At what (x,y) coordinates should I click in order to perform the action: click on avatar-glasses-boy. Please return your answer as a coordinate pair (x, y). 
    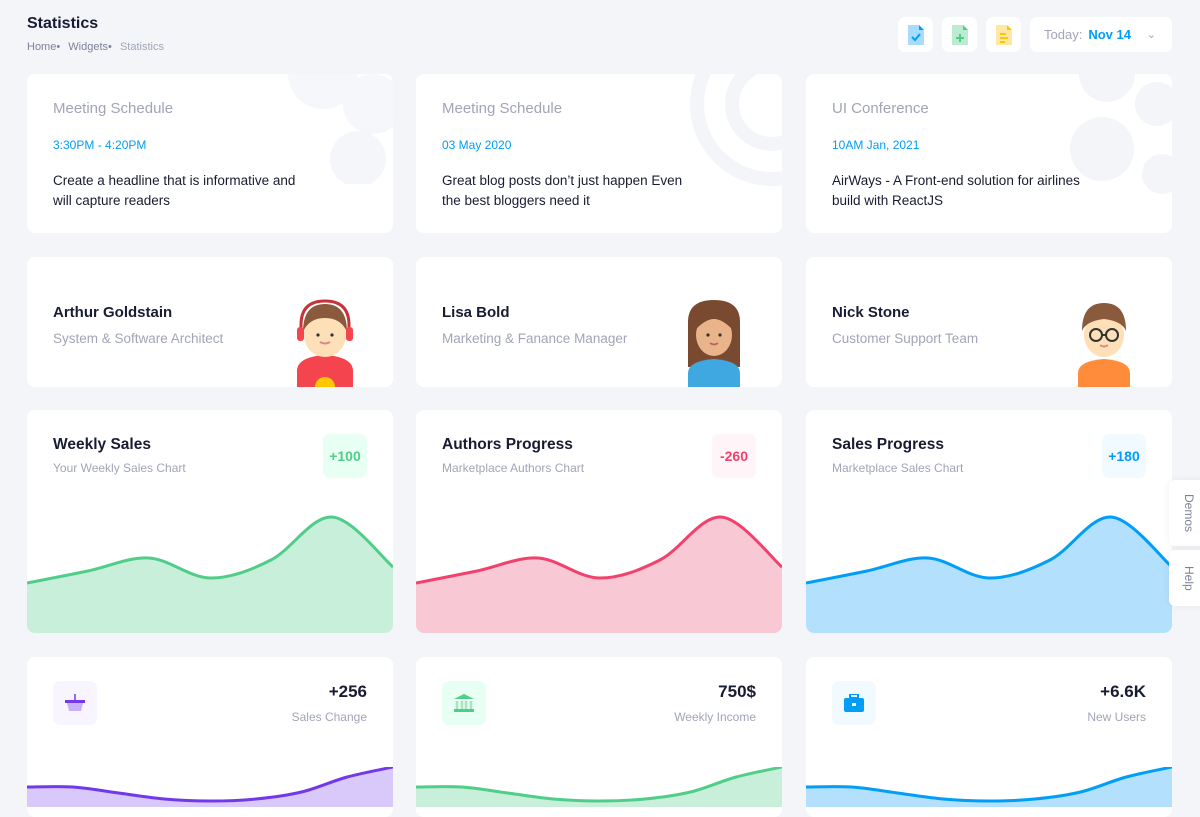
    Looking at the image, I should click on (1104, 345).